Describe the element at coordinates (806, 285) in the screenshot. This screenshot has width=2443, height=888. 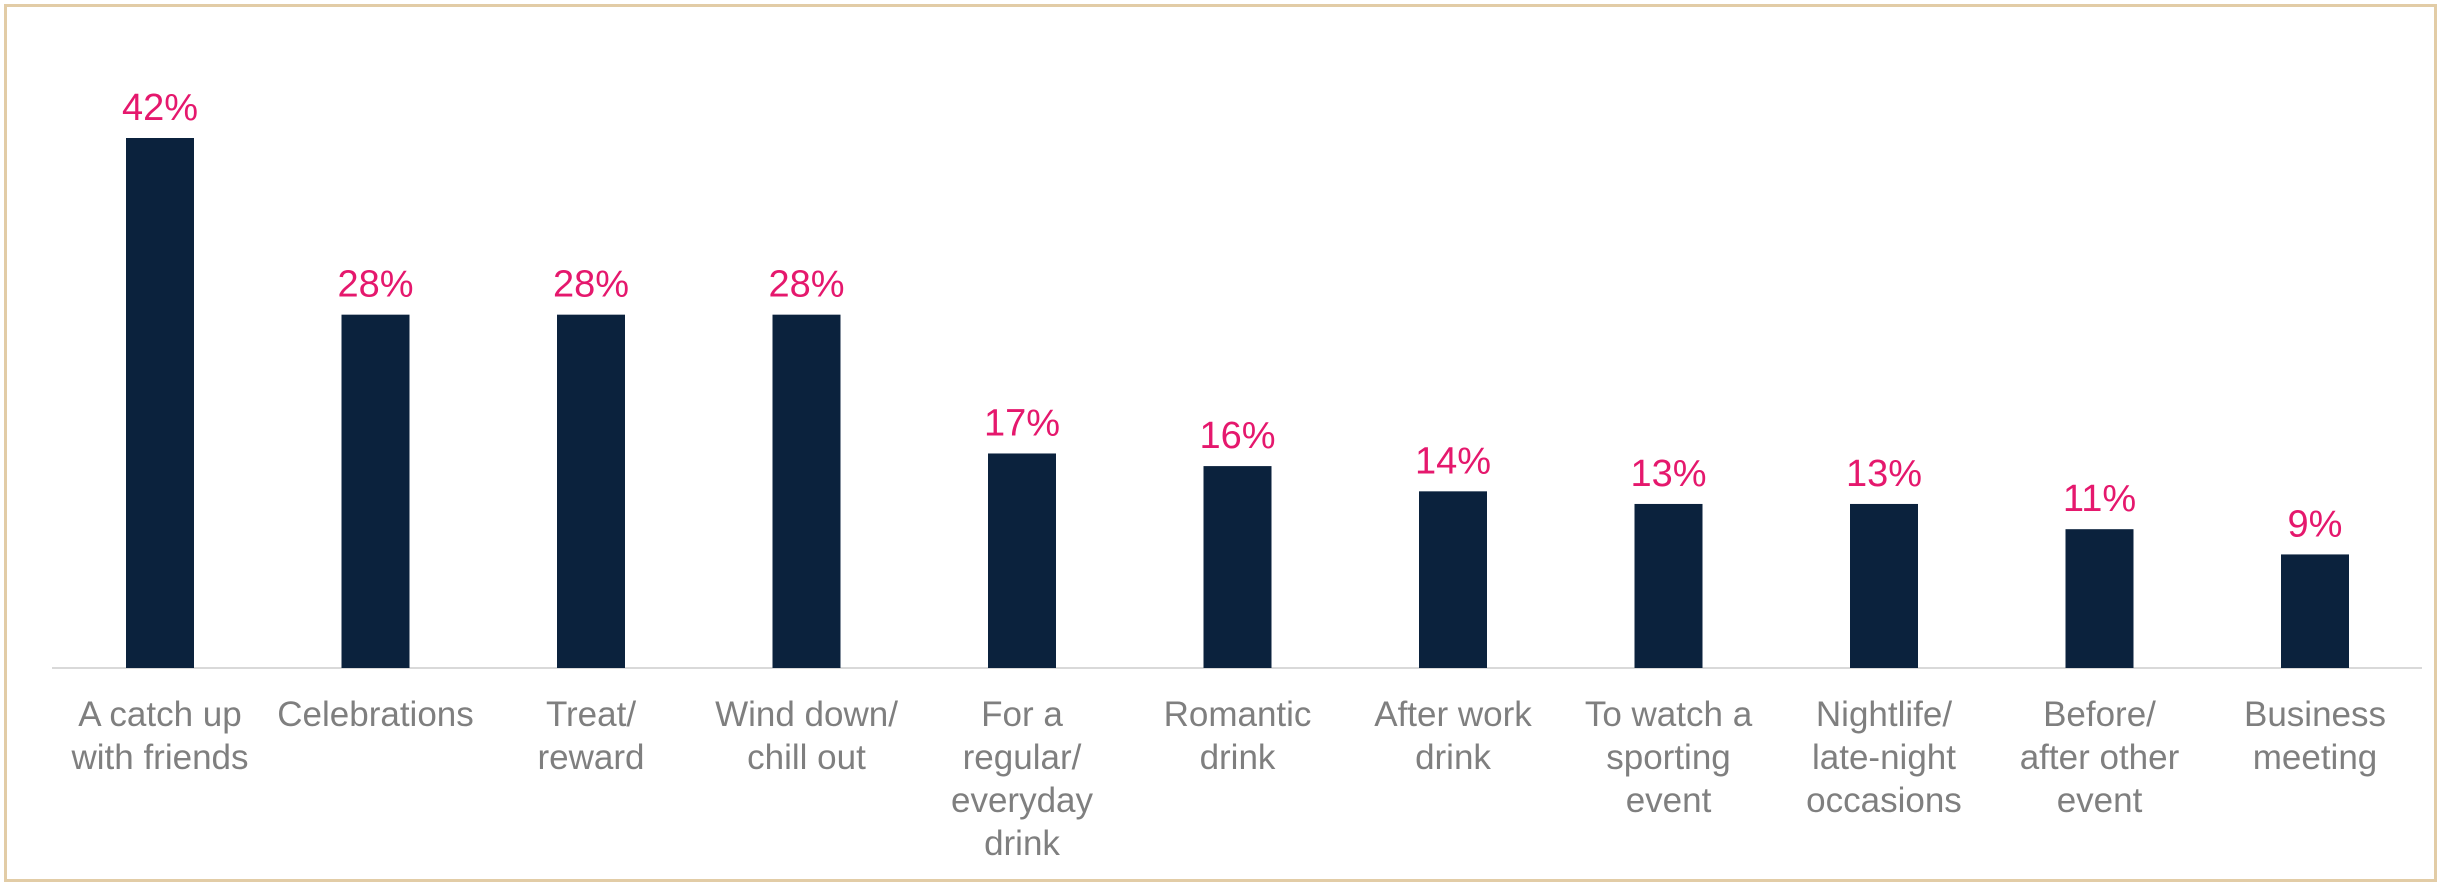
I see `data-label-4: 28%` at that location.